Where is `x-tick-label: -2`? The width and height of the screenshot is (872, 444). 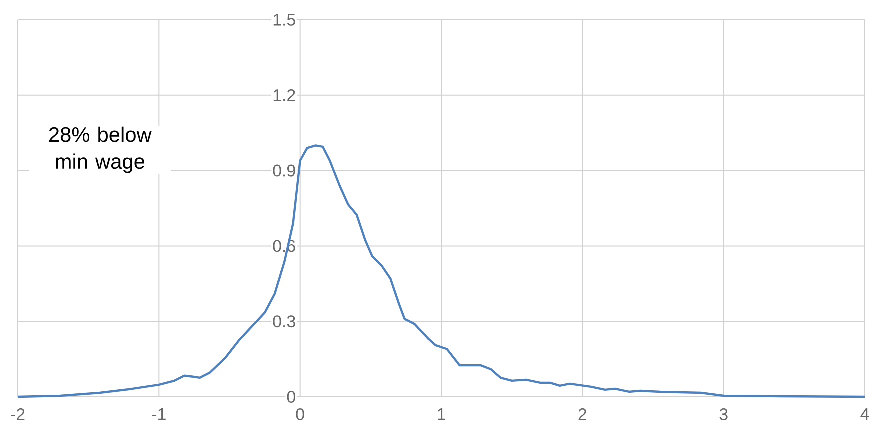
x-tick-label: -2 is located at coordinates (18, 414).